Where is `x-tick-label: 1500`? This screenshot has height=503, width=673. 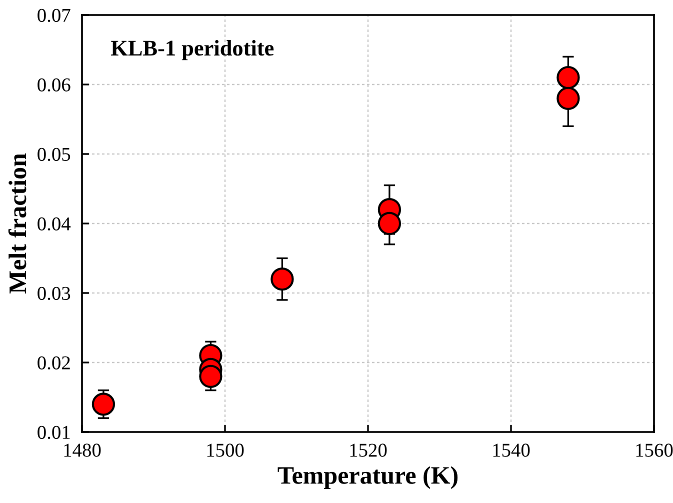
x-tick-label: 1500 is located at coordinates (225, 450).